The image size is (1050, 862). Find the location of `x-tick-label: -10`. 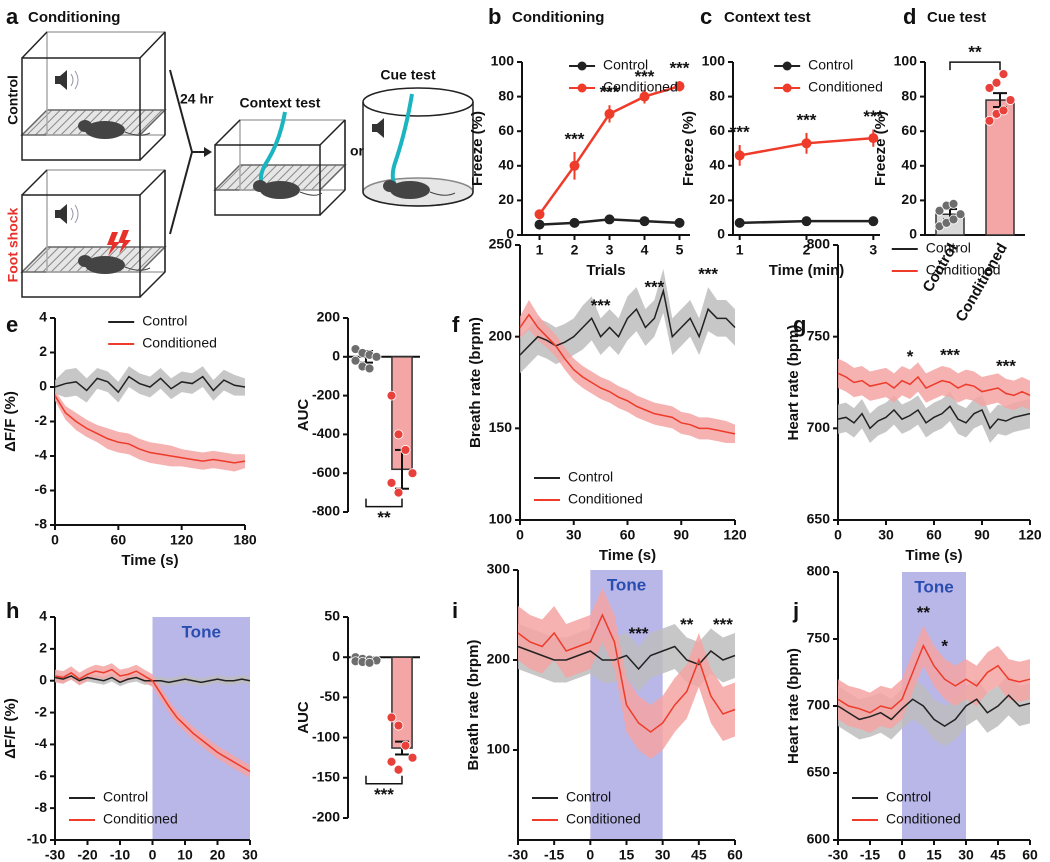

x-tick-label: -10 is located at coordinates (120, 854).